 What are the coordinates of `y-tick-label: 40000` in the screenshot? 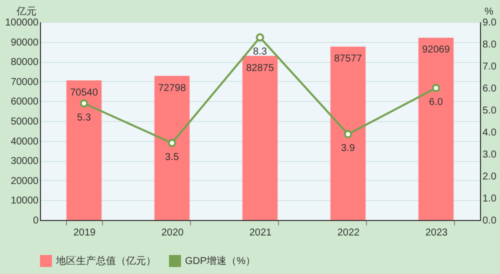 It's located at (24, 142).